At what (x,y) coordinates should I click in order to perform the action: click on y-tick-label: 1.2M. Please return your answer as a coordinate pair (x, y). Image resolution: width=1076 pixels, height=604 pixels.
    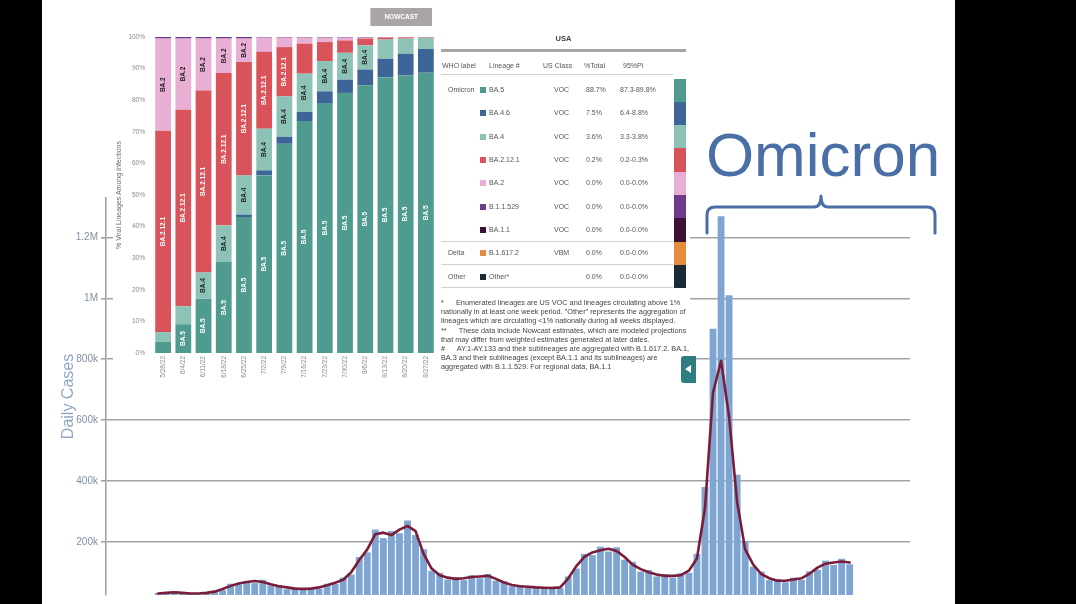
    Looking at the image, I should click on (86, 237).